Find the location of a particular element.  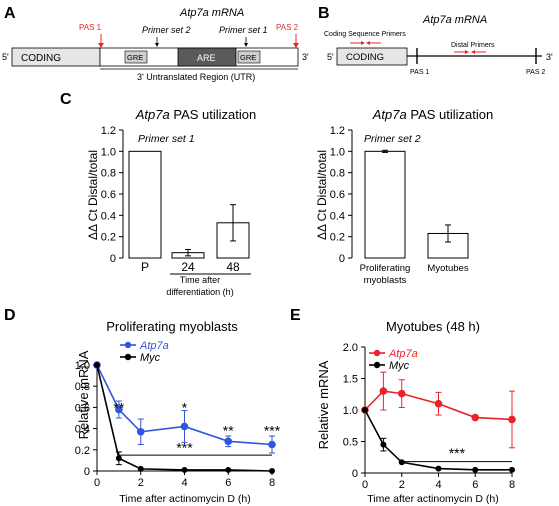

c1-plot-ytick-label: 0.8 is located at coordinates (108, 174).